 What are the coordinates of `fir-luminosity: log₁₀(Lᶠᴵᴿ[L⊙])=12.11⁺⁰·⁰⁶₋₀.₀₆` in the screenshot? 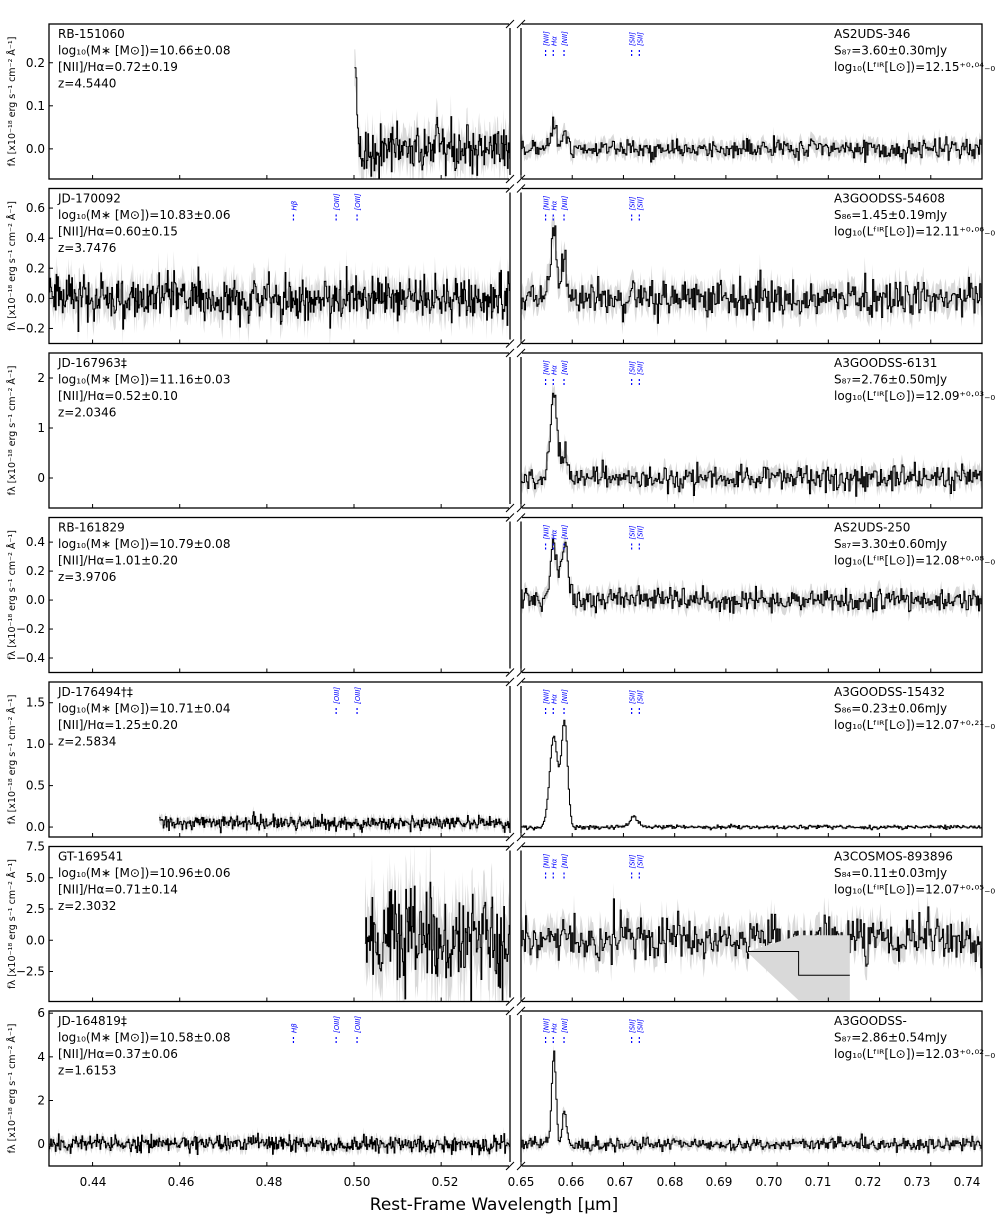 It's located at (915, 232).